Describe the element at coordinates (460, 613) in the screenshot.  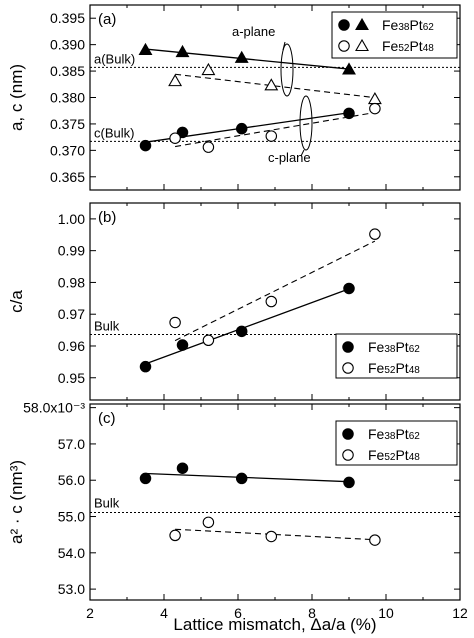
I see `x-tick-label: 12` at that location.